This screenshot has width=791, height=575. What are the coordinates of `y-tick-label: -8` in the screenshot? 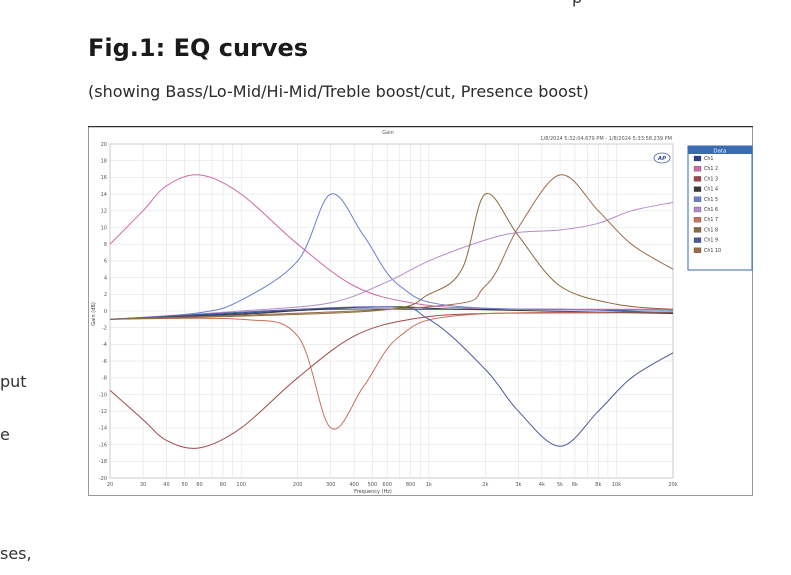 It's located at (104, 379).